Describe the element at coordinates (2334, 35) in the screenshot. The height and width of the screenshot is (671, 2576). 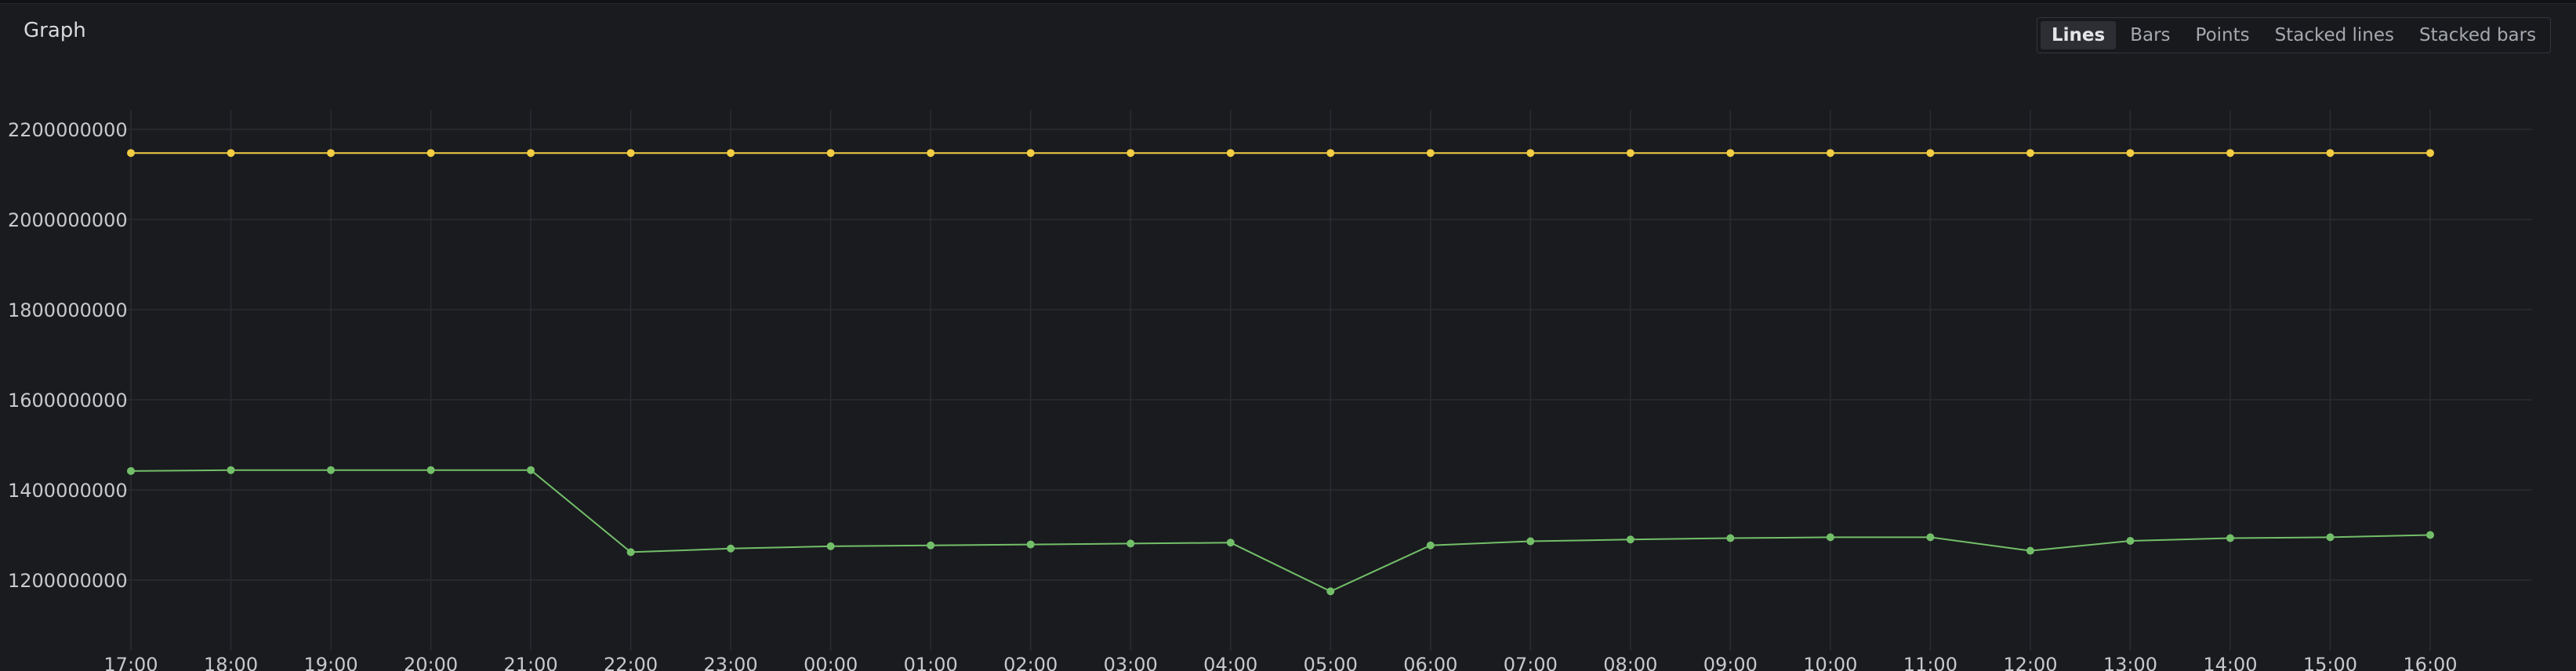
I see `mode-stacked-lines-button: Stacked lines` at that location.